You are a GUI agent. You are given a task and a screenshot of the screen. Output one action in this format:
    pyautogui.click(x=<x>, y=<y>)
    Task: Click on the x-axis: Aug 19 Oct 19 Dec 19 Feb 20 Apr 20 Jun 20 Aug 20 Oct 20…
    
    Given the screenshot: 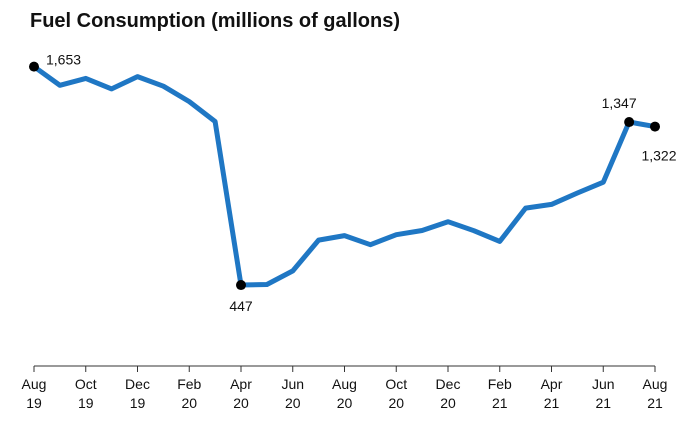 What is the action you would take?
    pyautogui.click(x=345, y=388)
    